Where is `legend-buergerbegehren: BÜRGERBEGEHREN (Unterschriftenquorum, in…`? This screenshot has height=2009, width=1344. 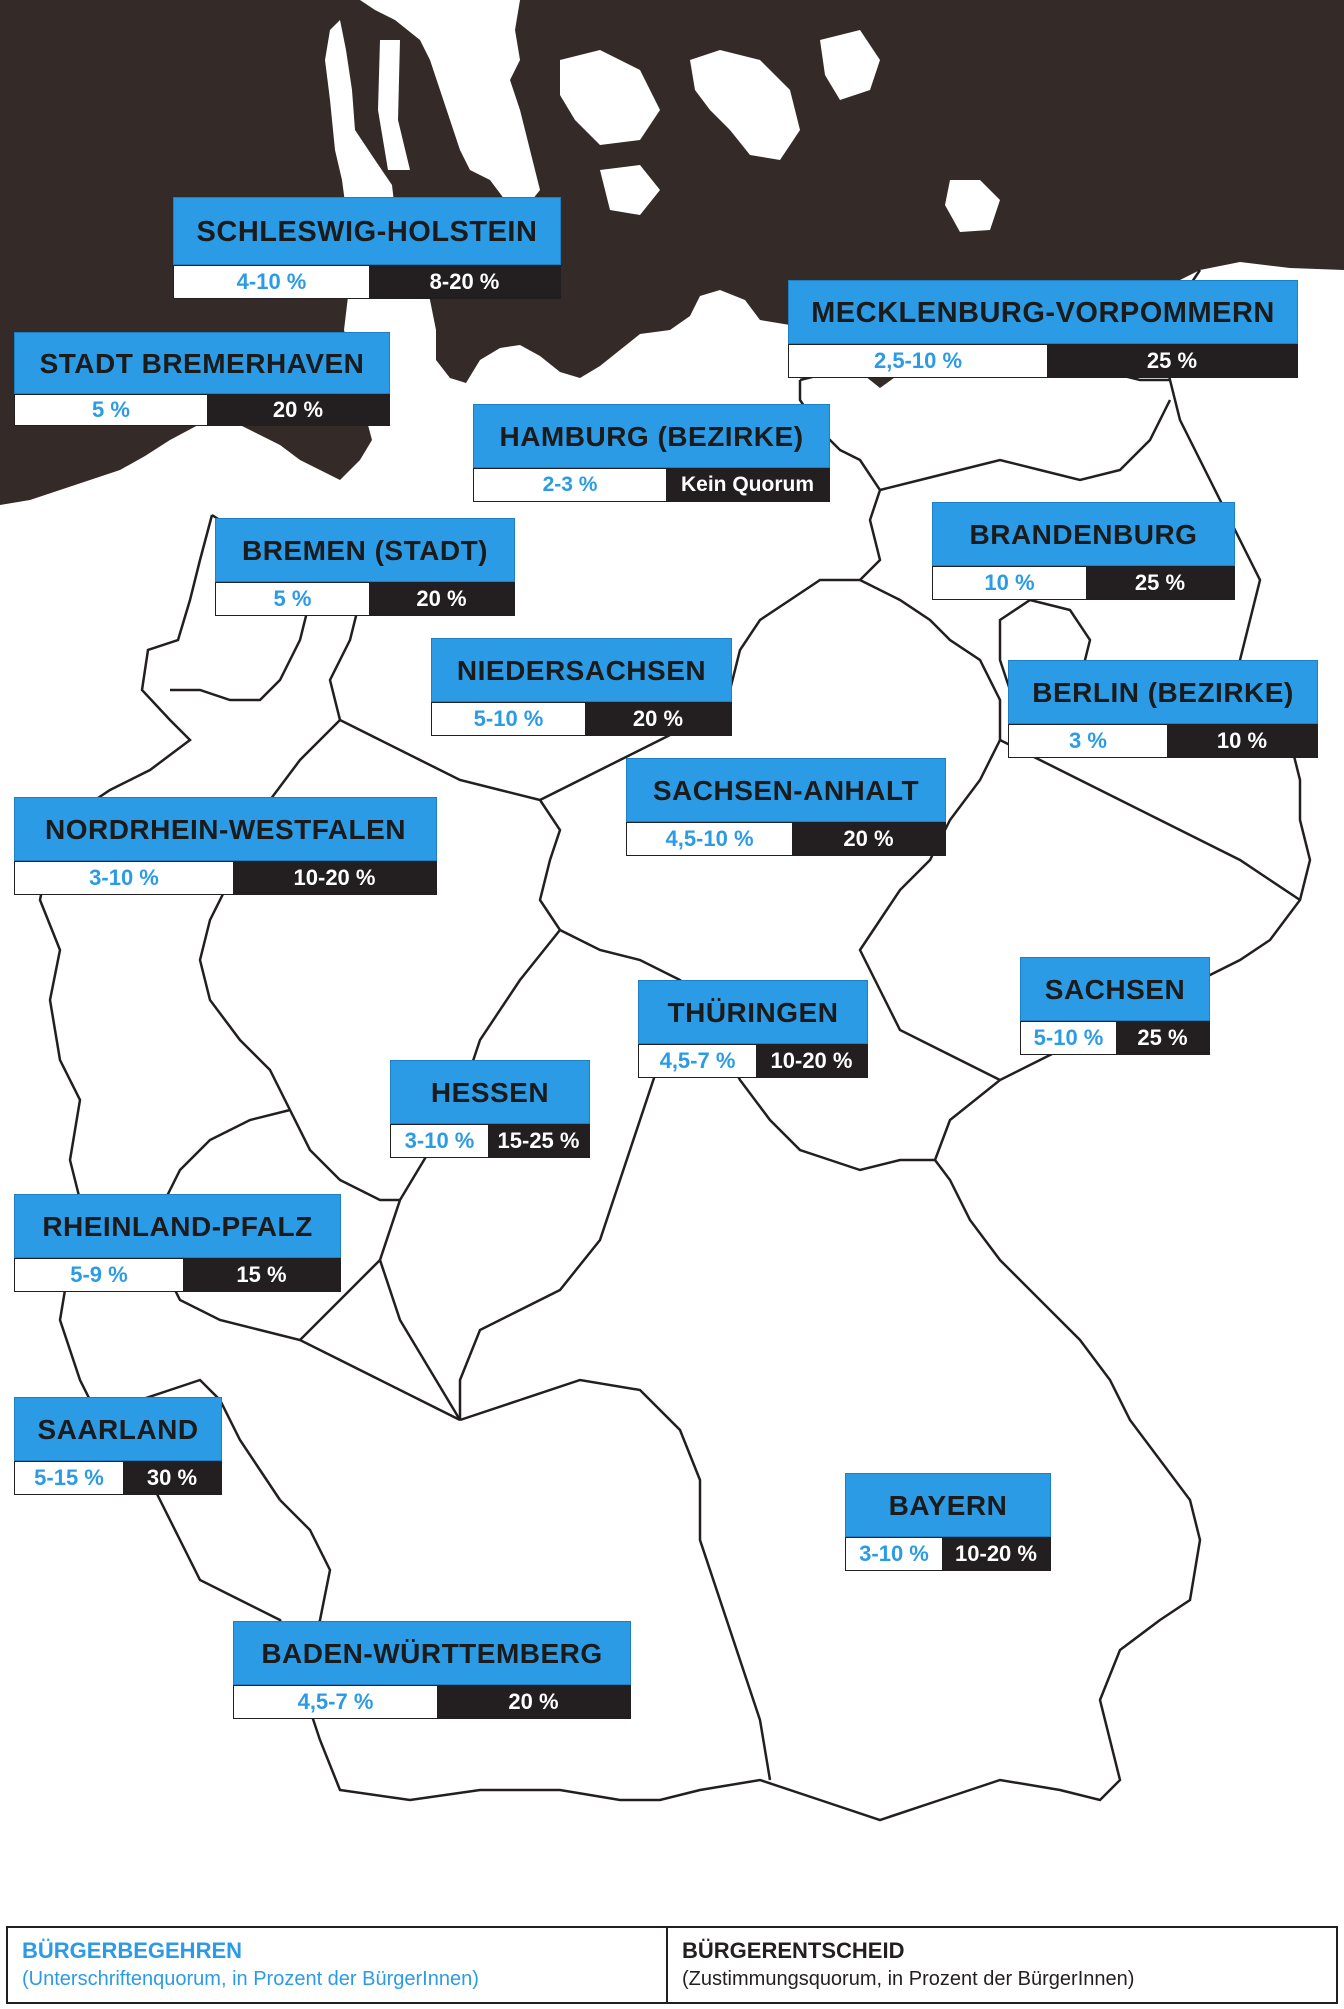 legend-buergerbegehren: BÜRGERBEGEHREN (Unterschriftenquorum, in… is located at coordinates (338, 1965).